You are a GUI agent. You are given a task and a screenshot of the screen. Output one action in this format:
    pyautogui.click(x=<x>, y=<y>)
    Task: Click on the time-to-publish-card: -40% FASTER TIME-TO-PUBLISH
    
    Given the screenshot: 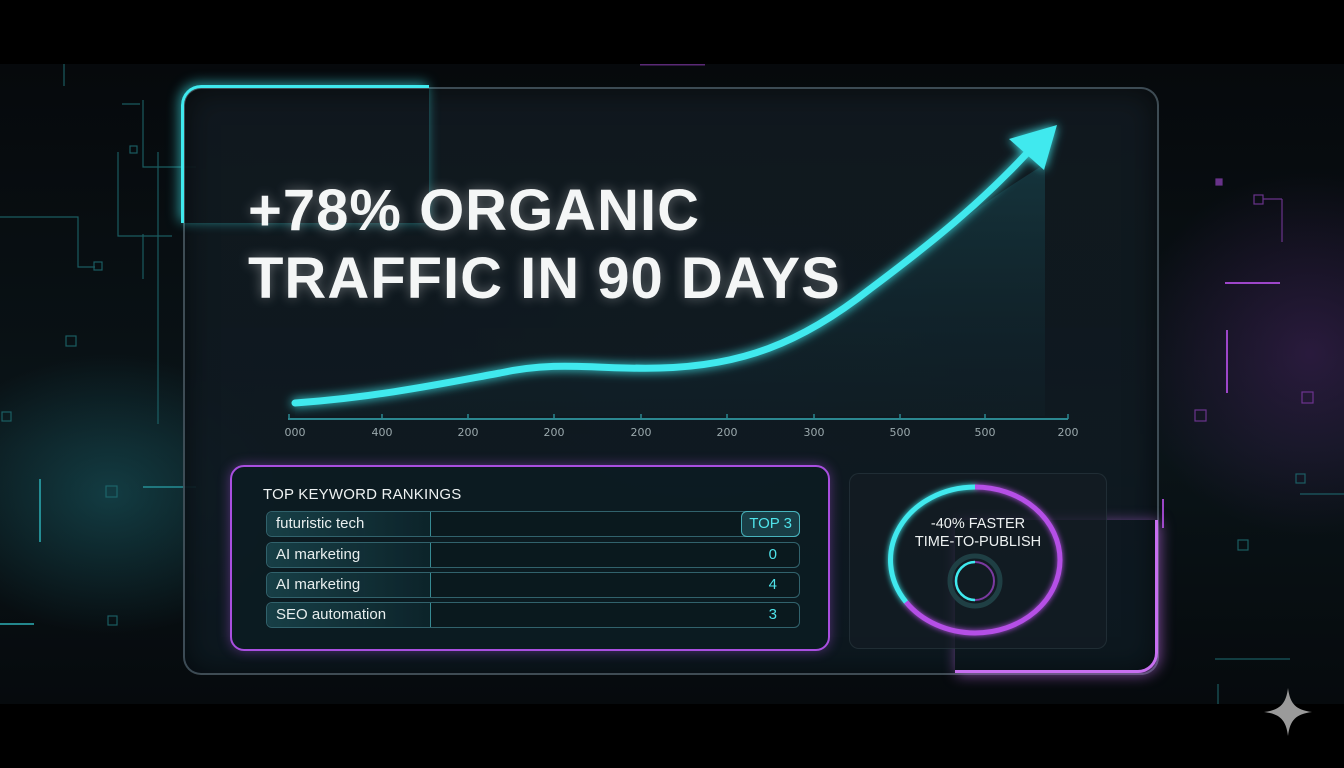 What is the action you would take?
    pyautogui.click(x=978, y=561)
    